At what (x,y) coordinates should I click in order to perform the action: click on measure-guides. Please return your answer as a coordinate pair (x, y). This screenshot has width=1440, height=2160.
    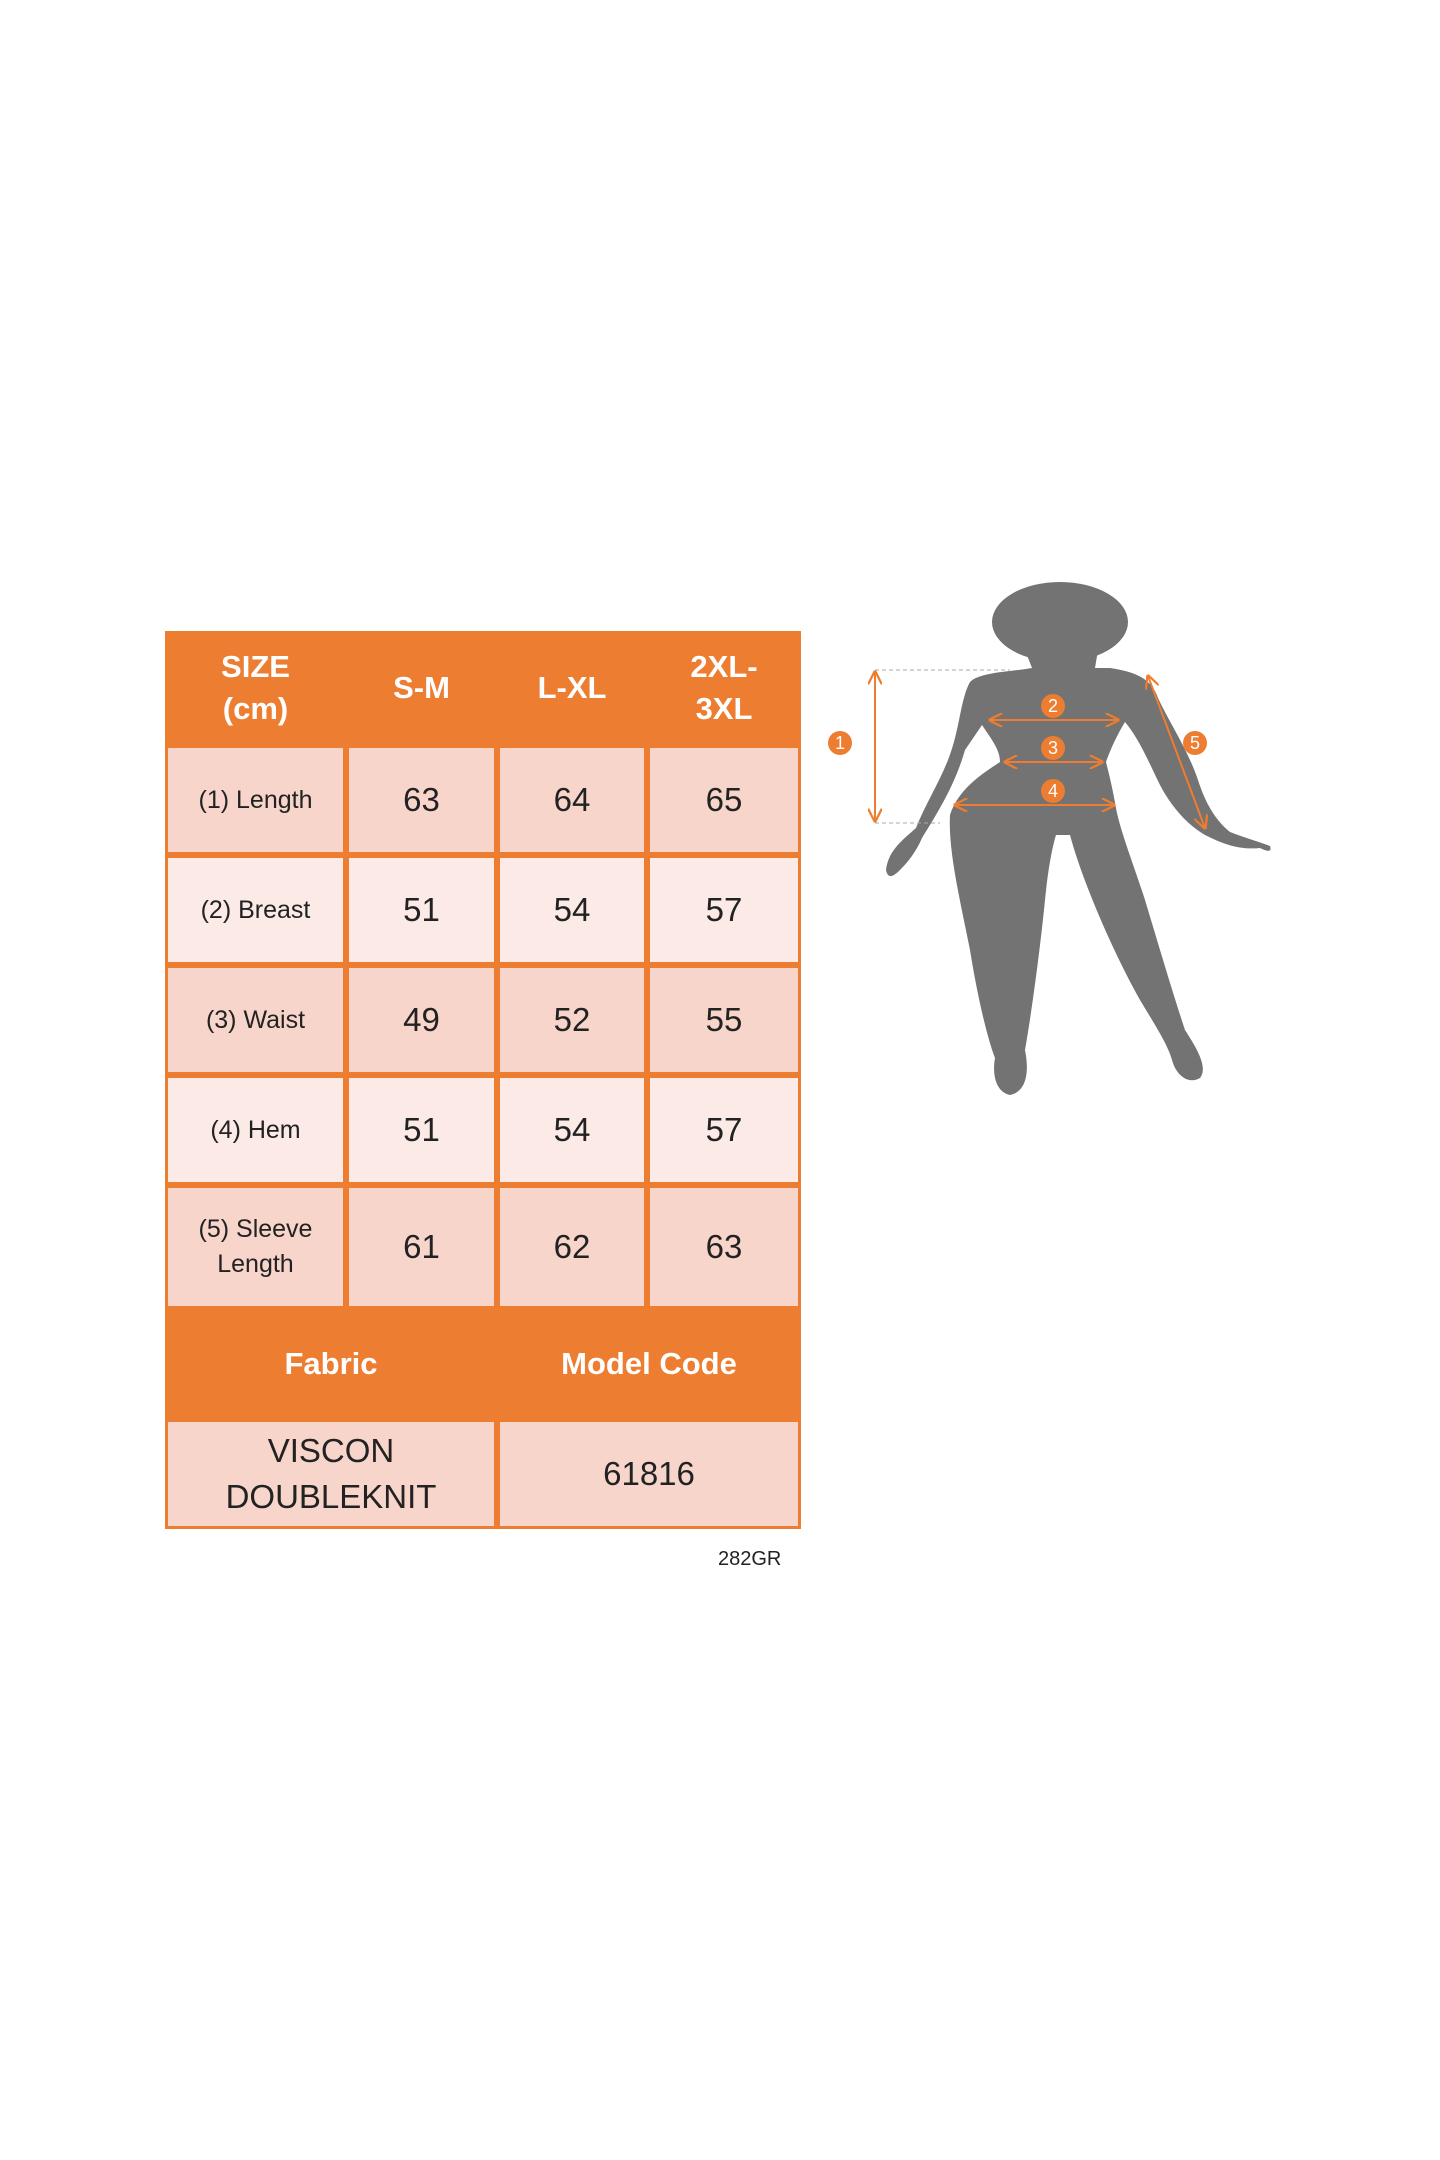
    Looking at the image, I should click on (1040, 748).